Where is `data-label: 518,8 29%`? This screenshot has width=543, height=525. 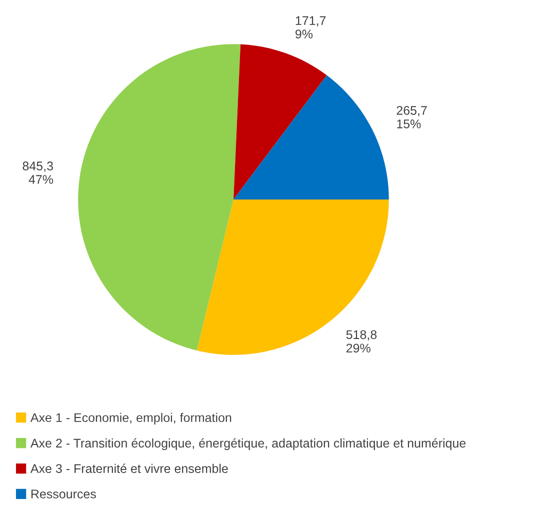 data-label: 518,8 29% is located at coordinates (361, 341).